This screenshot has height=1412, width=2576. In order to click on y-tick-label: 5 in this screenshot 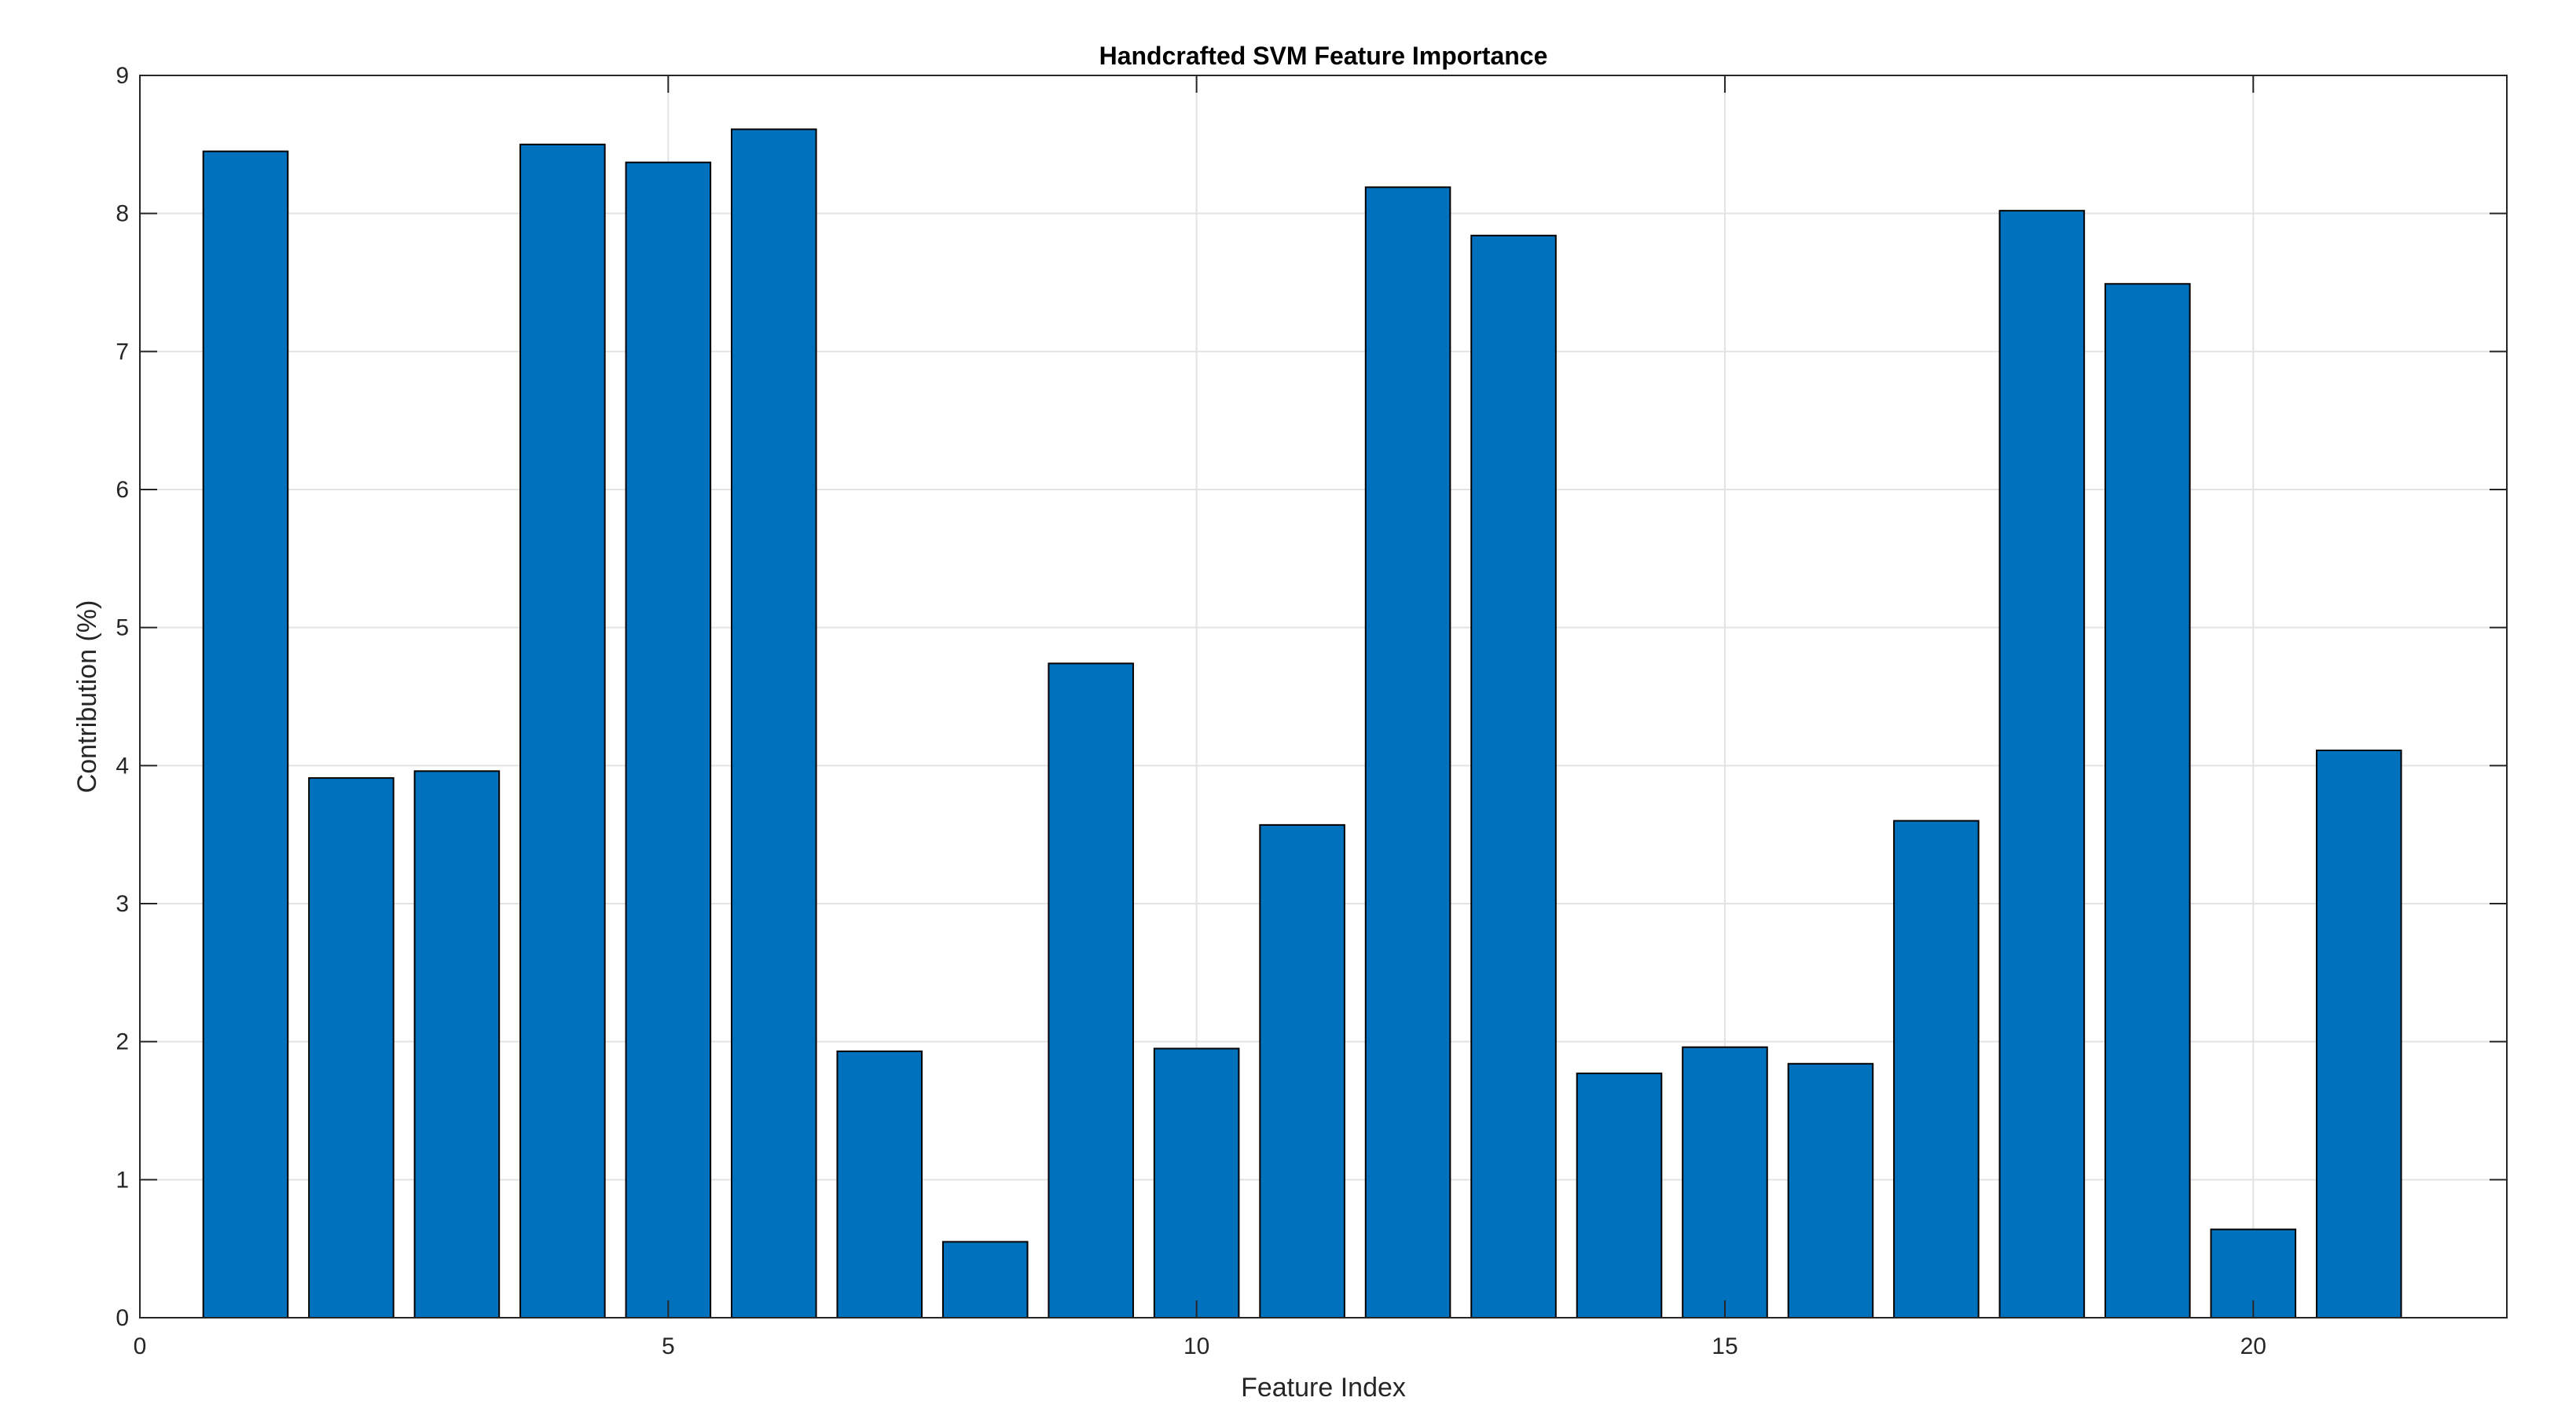, I will do `click(123, 628)`.